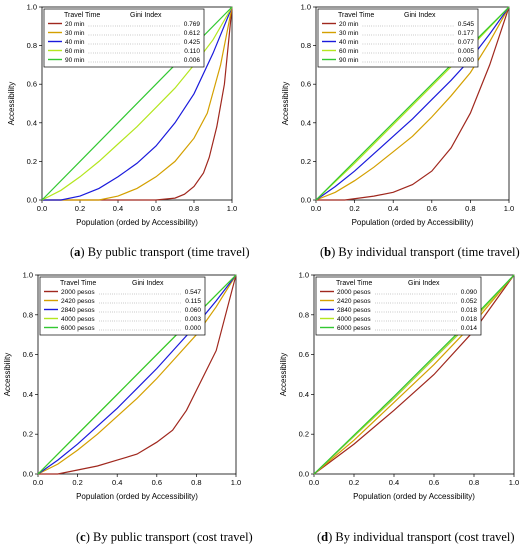 The width and height of the screenshot is (522, 550). What do you see at coordinates (192, 24) in the screenshot?
I see `legend-gini-value: 0.769` at bounding box center [192, 24].